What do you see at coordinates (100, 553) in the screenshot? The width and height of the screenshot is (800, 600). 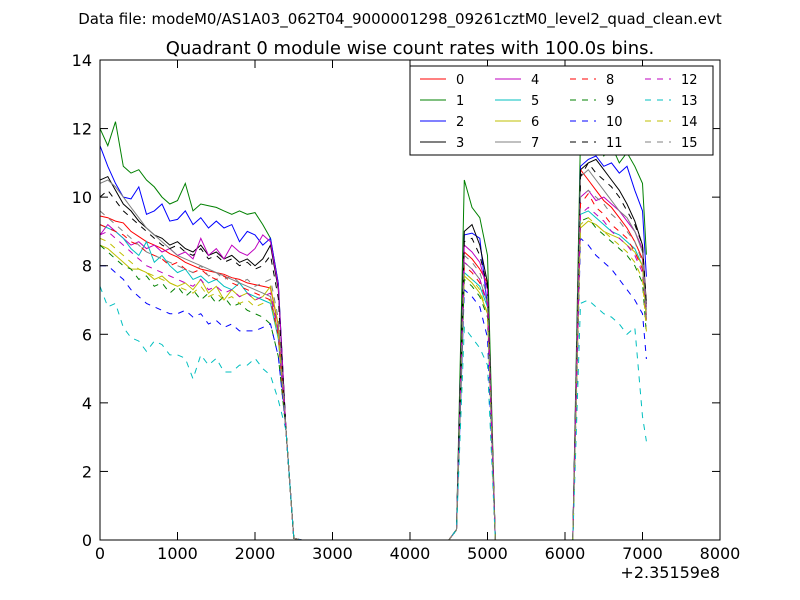 I see `x-tick-label: 0` at bounding box center [100, 553].